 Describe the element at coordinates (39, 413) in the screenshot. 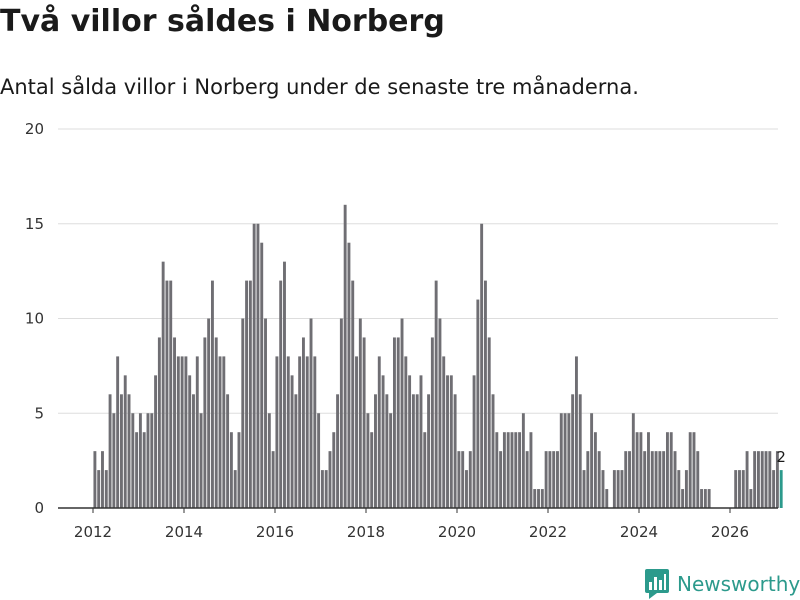

I see `y-tick-label-5: 5` at that location.